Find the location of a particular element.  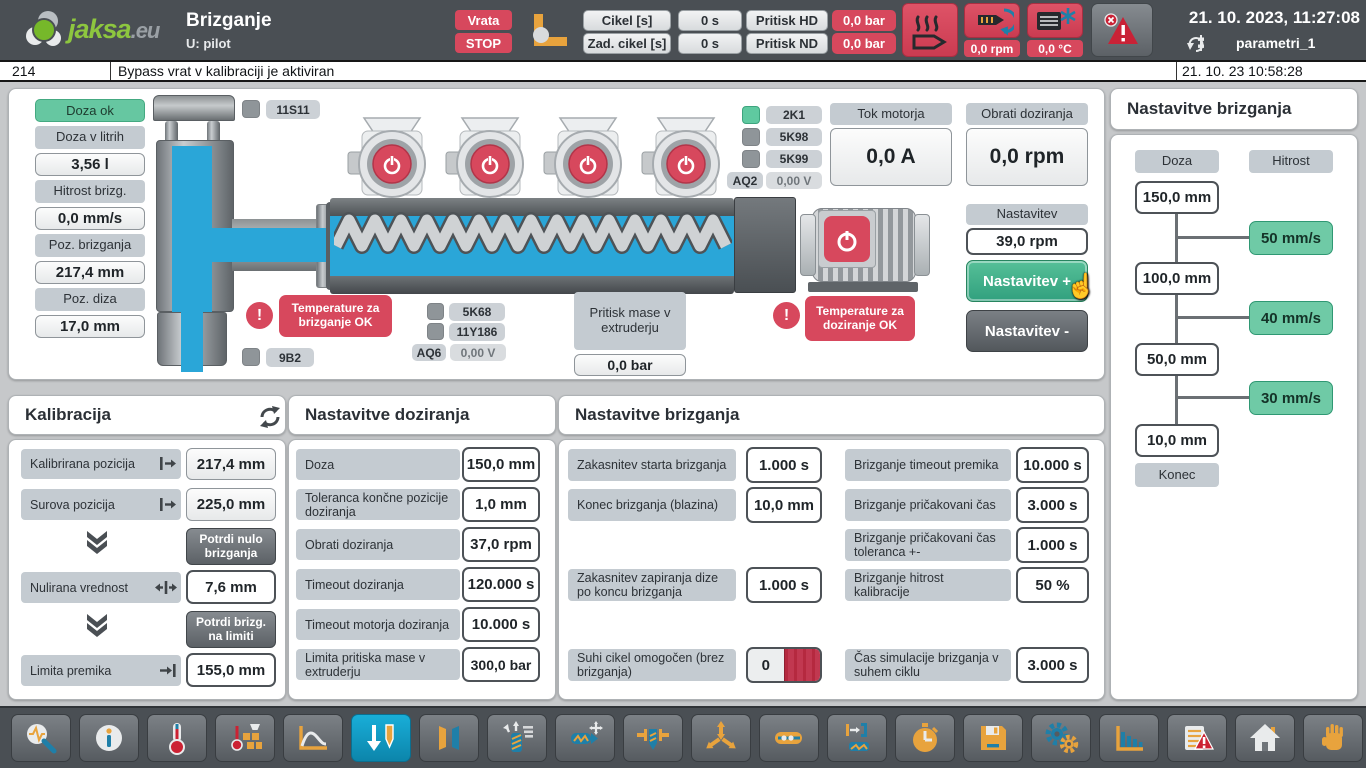

extruder-move-icon is located at coordinates (587, 732).